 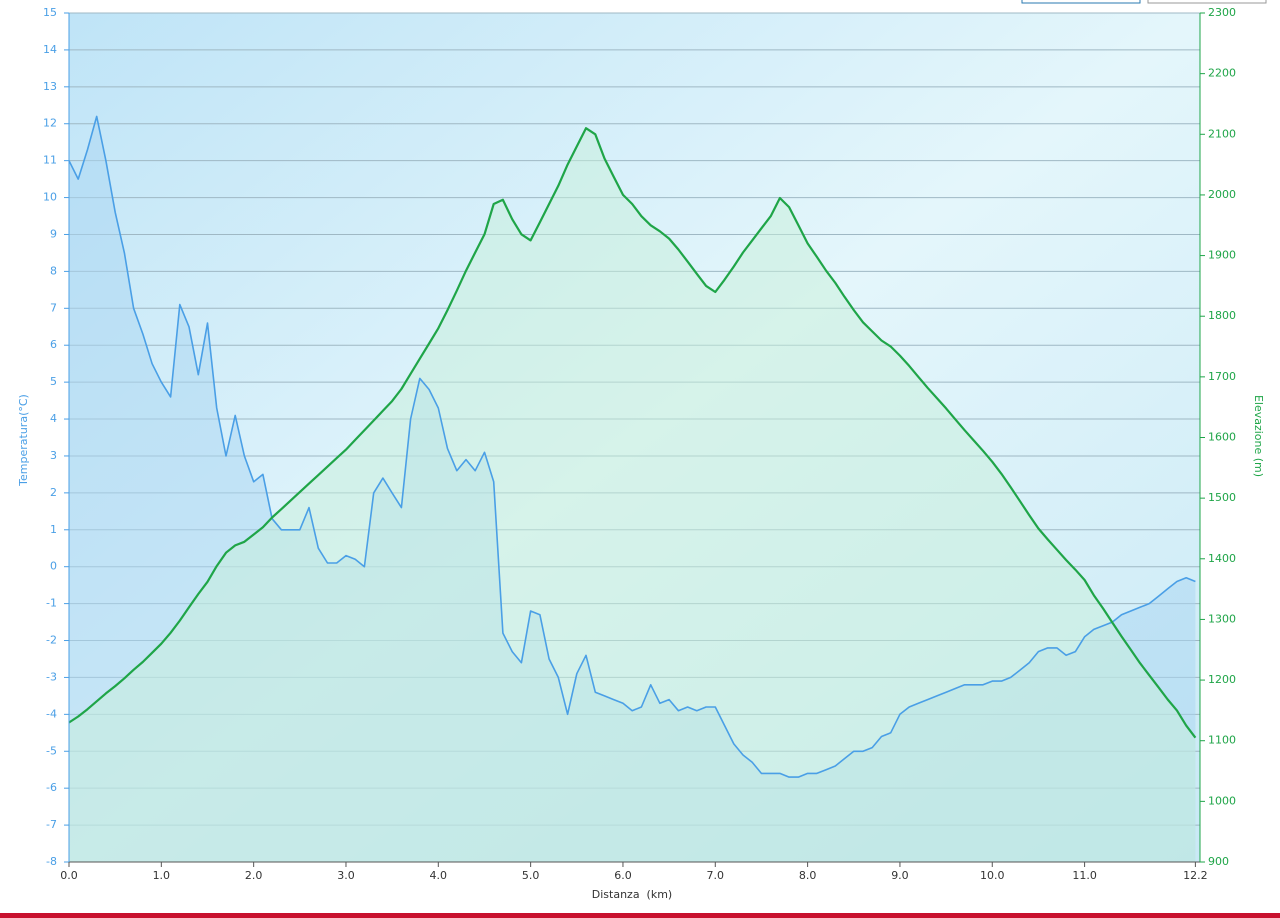 I want to click on y-tick-label: 9, so click(x=53, y=233).